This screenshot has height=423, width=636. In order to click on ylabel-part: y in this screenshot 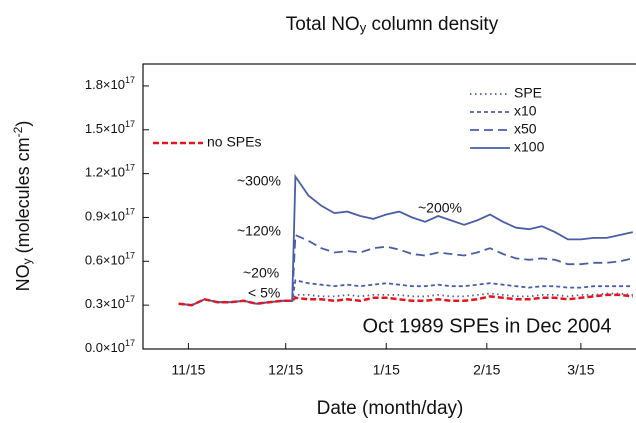, I will do `click(27, 261)`.